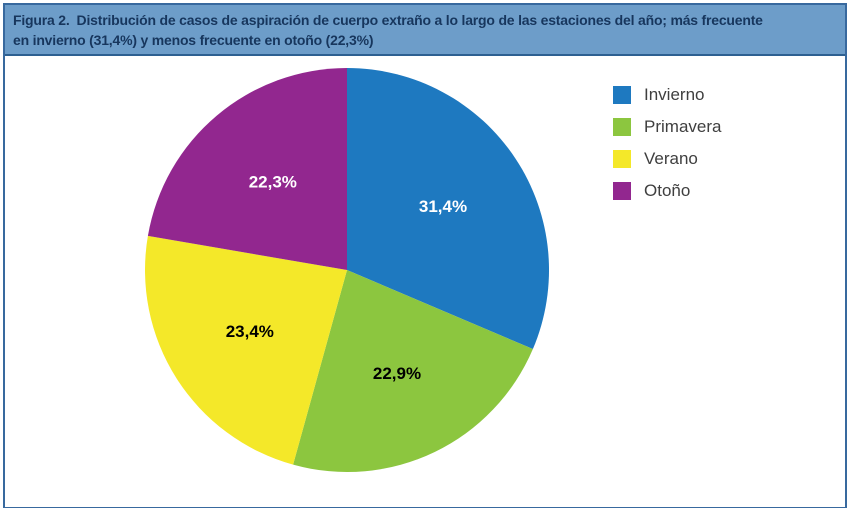  Describe the element at coordinates (622, 191) in the screenshot. I see `legend-swatch-otono` at that location.